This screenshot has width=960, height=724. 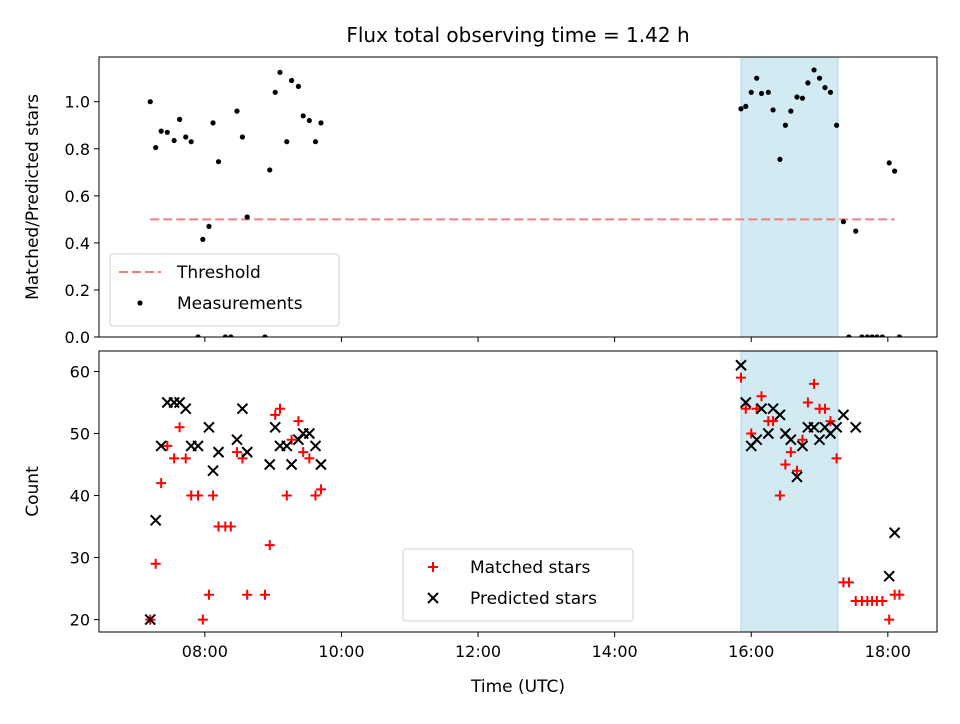 What do you see at coordinates (77, 149) in the screenshot?
I see `y-tick-label: 0.8` at bounding box center [77, 149].